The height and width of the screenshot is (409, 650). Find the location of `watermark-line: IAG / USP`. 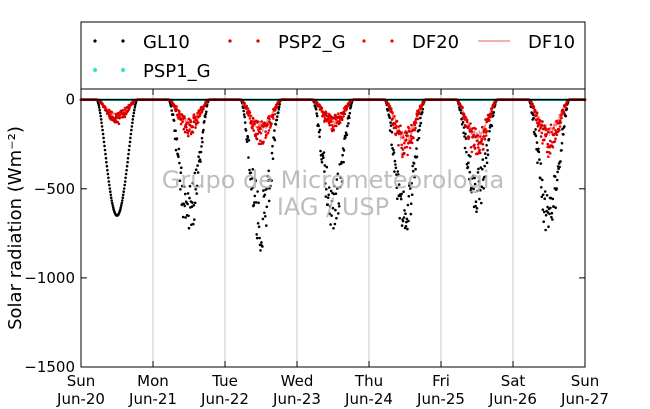

watermark-line: IAG / USP is located at coordinates (333, 207).